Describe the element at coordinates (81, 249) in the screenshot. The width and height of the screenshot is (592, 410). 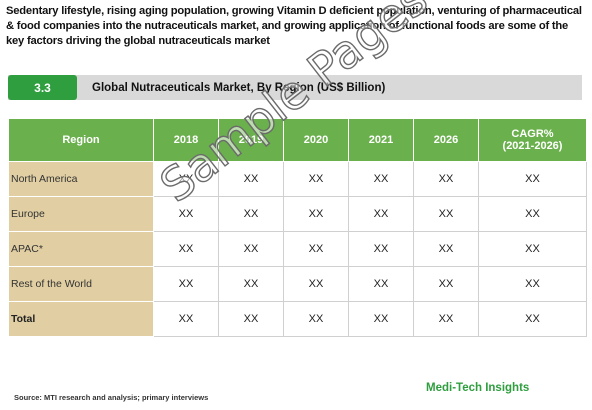
I see `region-cell: APAC*` at that location.